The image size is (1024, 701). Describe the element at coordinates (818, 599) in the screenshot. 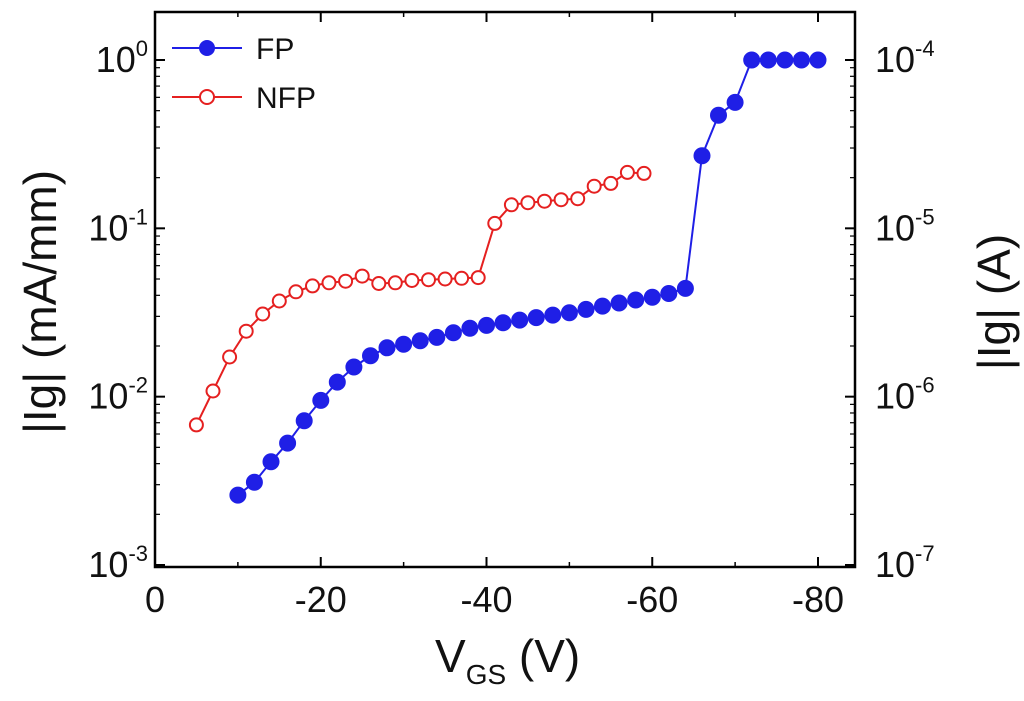

I see `x-tick-label: -80` at that location.